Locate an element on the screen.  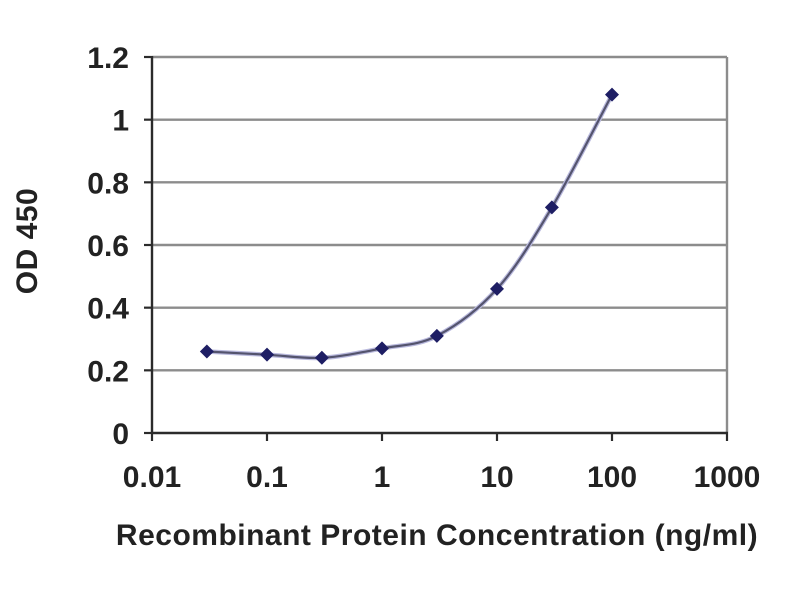
x-tick-label: 0.01 is located at coordinates (152, 477).